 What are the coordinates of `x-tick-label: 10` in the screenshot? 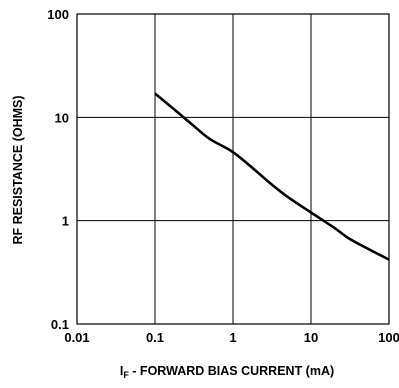 It's located at (311, 337).